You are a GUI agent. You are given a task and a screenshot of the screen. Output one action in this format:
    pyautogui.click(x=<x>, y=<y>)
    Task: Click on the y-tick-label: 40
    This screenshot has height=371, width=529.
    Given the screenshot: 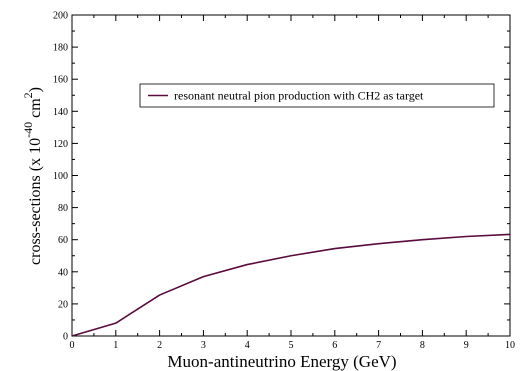 What is the action you would take?
    pyautogui.click(x=63, y=272)
    